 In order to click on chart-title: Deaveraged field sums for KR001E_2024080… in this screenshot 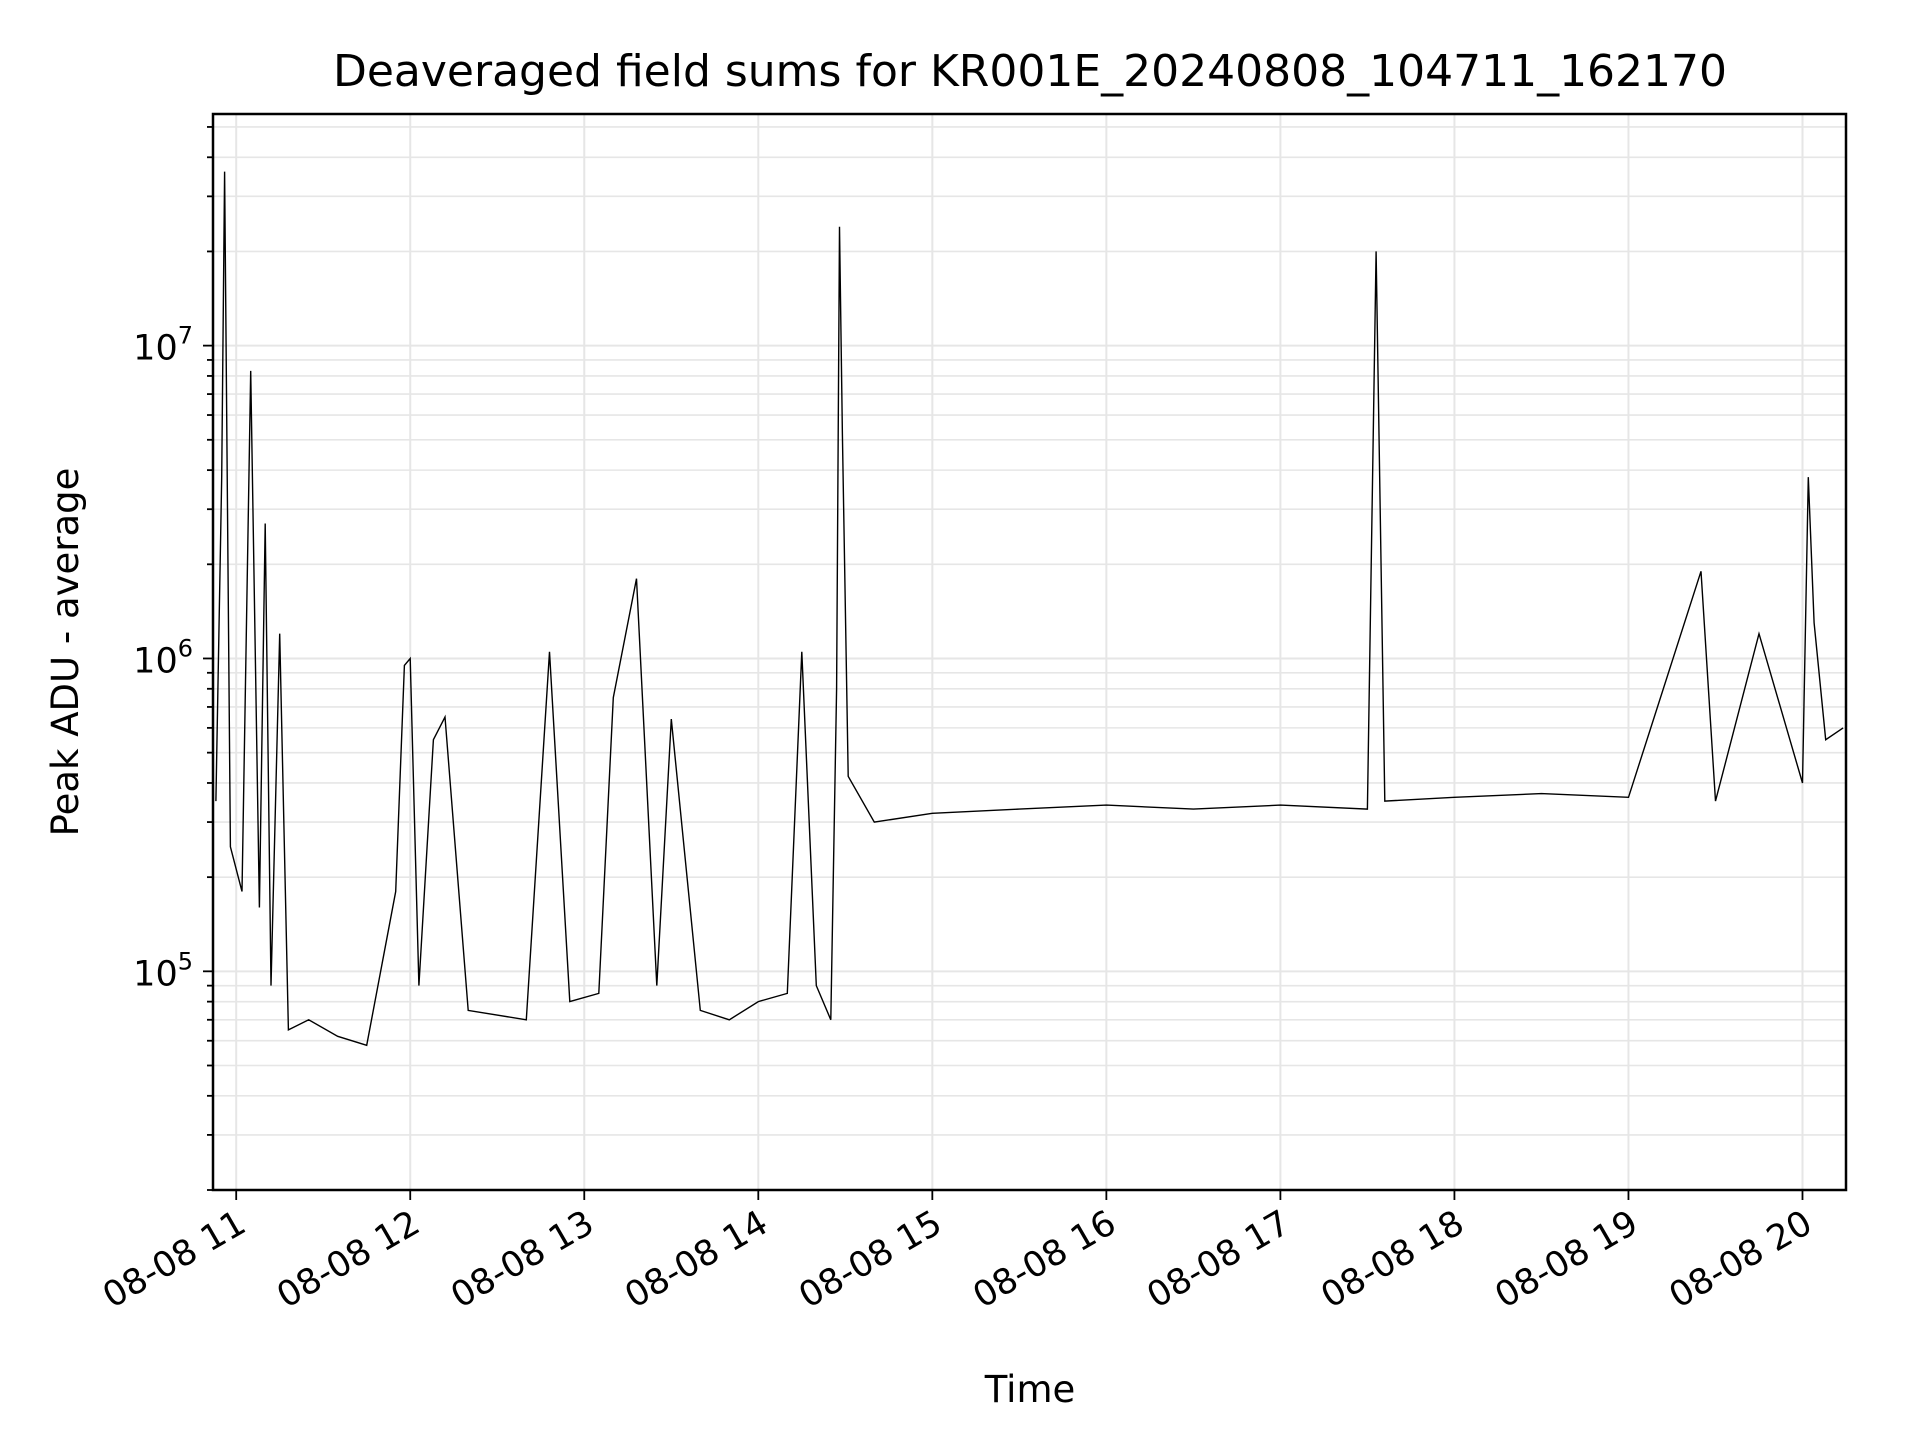, I will do `click(1030, 71)`.